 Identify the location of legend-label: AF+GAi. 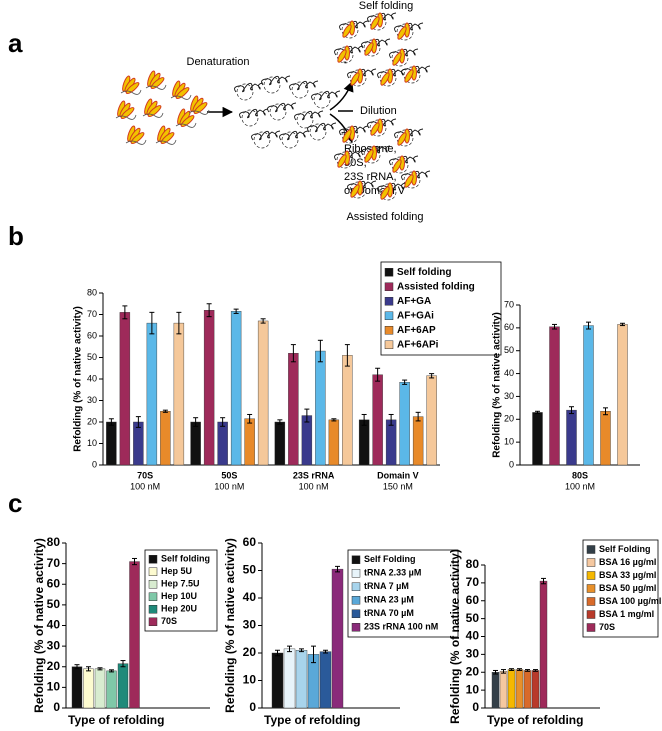
(415, 315).